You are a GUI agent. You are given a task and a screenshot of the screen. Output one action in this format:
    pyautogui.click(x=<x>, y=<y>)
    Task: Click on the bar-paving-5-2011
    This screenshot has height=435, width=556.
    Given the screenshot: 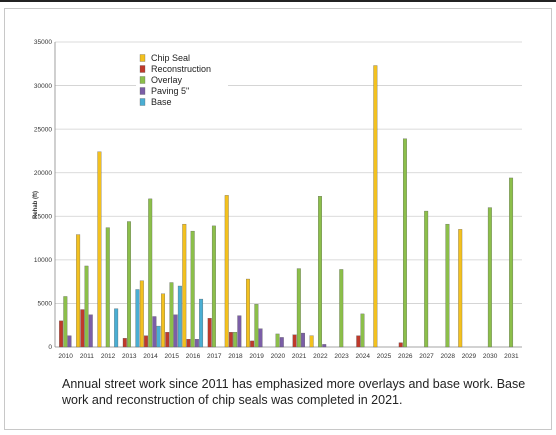 What is the action you would take?
    pyautogui.click(x=90, y=331)
    